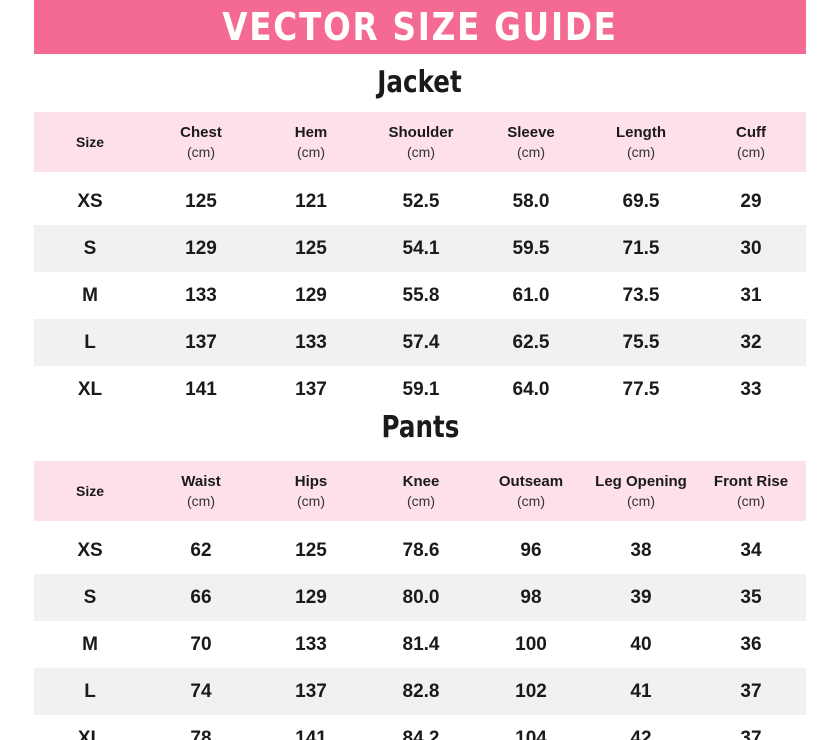  Describe the element at coordinates (641, 389) in the screenshot. I see `value-cell: 77.5` at that location.